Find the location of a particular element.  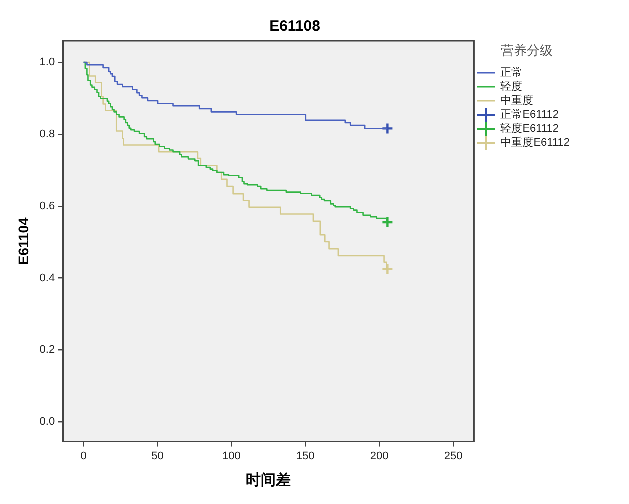

legend-label: 中重度E61112 is located at coordinates (535, 143).